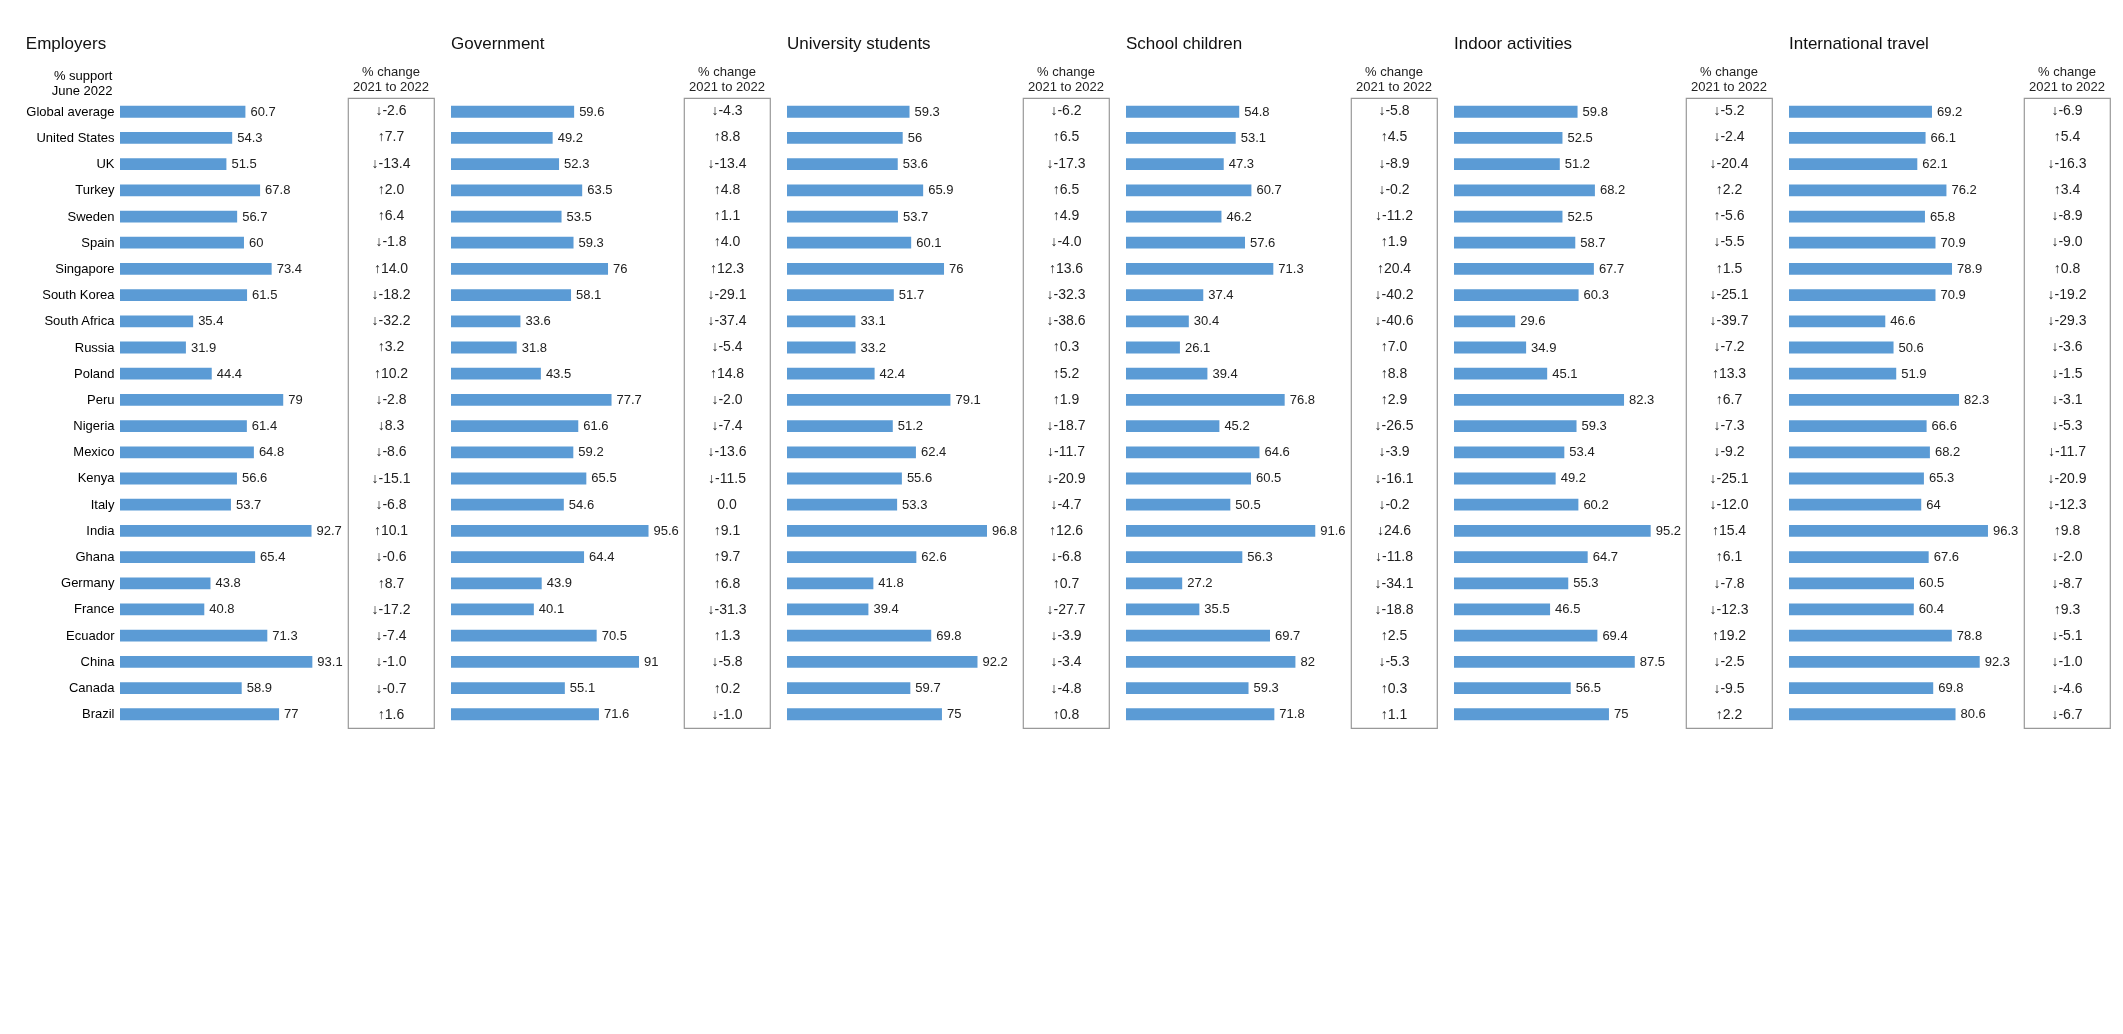  What do you see at coordinates (1221, 295) in the screenshot?
I see `data-label: 37.4` at bounding box center [1221, 295].